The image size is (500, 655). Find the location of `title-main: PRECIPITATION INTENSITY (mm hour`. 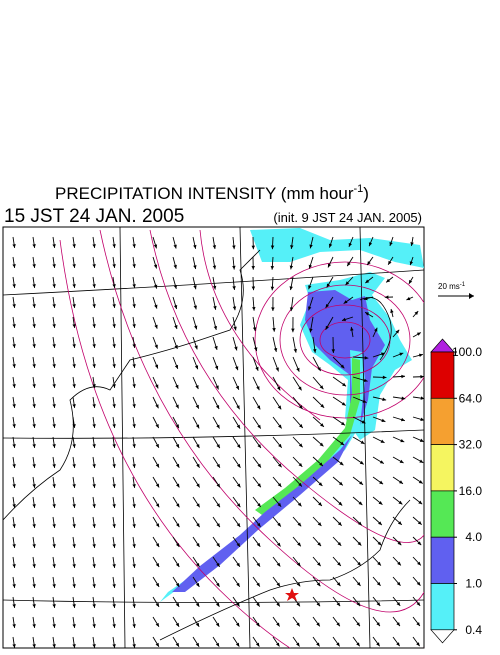

title-main: PRECIPITATION INTENSITY (mm hour is located at coordinates (204, 193).